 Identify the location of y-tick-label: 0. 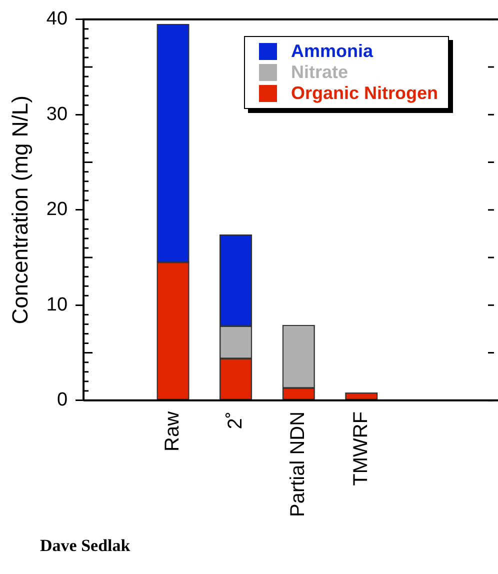
(62, 400).